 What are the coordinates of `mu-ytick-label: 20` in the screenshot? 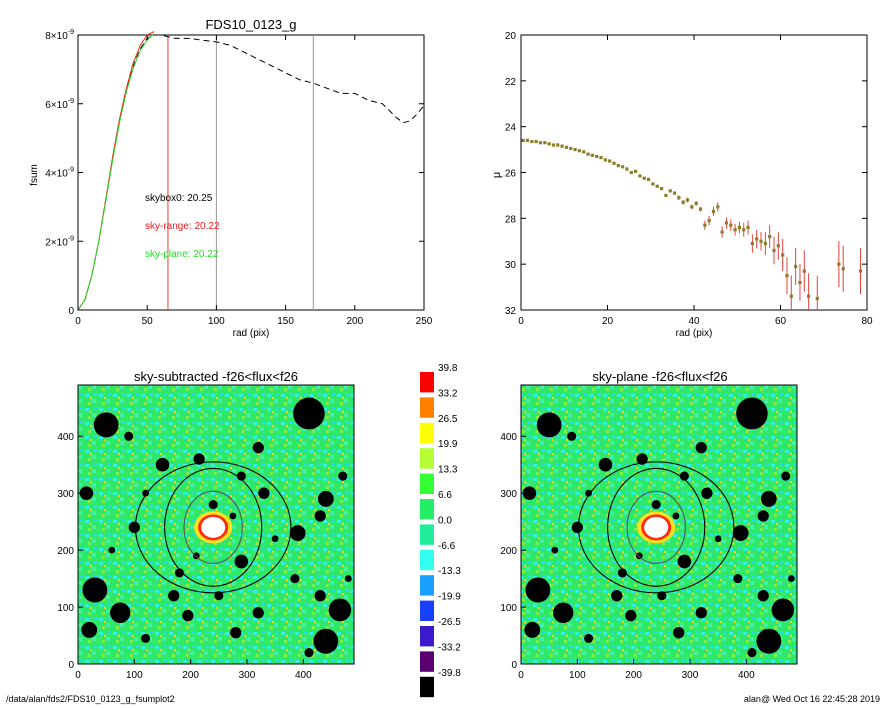 It's located at (511, 36).